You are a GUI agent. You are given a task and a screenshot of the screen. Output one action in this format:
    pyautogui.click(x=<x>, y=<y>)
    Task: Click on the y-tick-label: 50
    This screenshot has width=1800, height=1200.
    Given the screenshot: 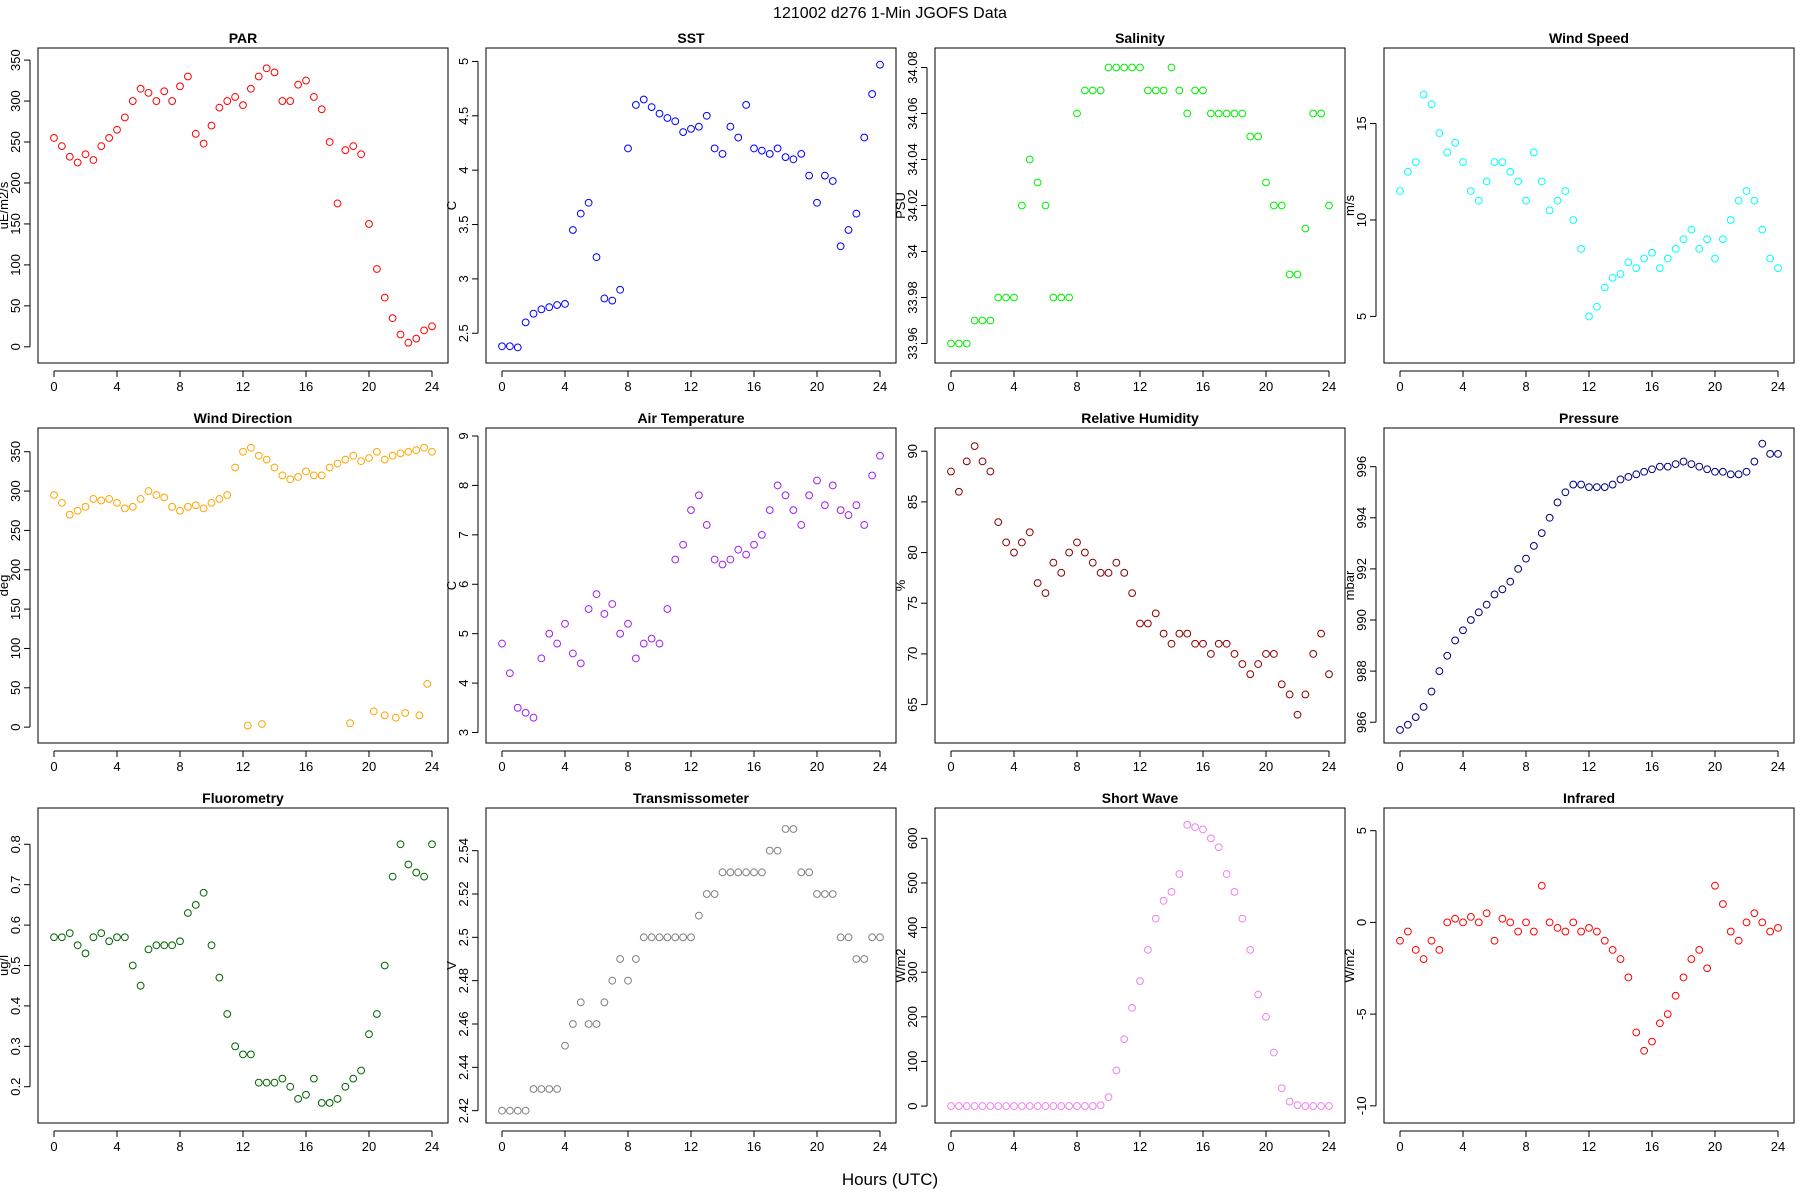 What is the action you would take?
    pyautogui.click(x=15, y=306)
    